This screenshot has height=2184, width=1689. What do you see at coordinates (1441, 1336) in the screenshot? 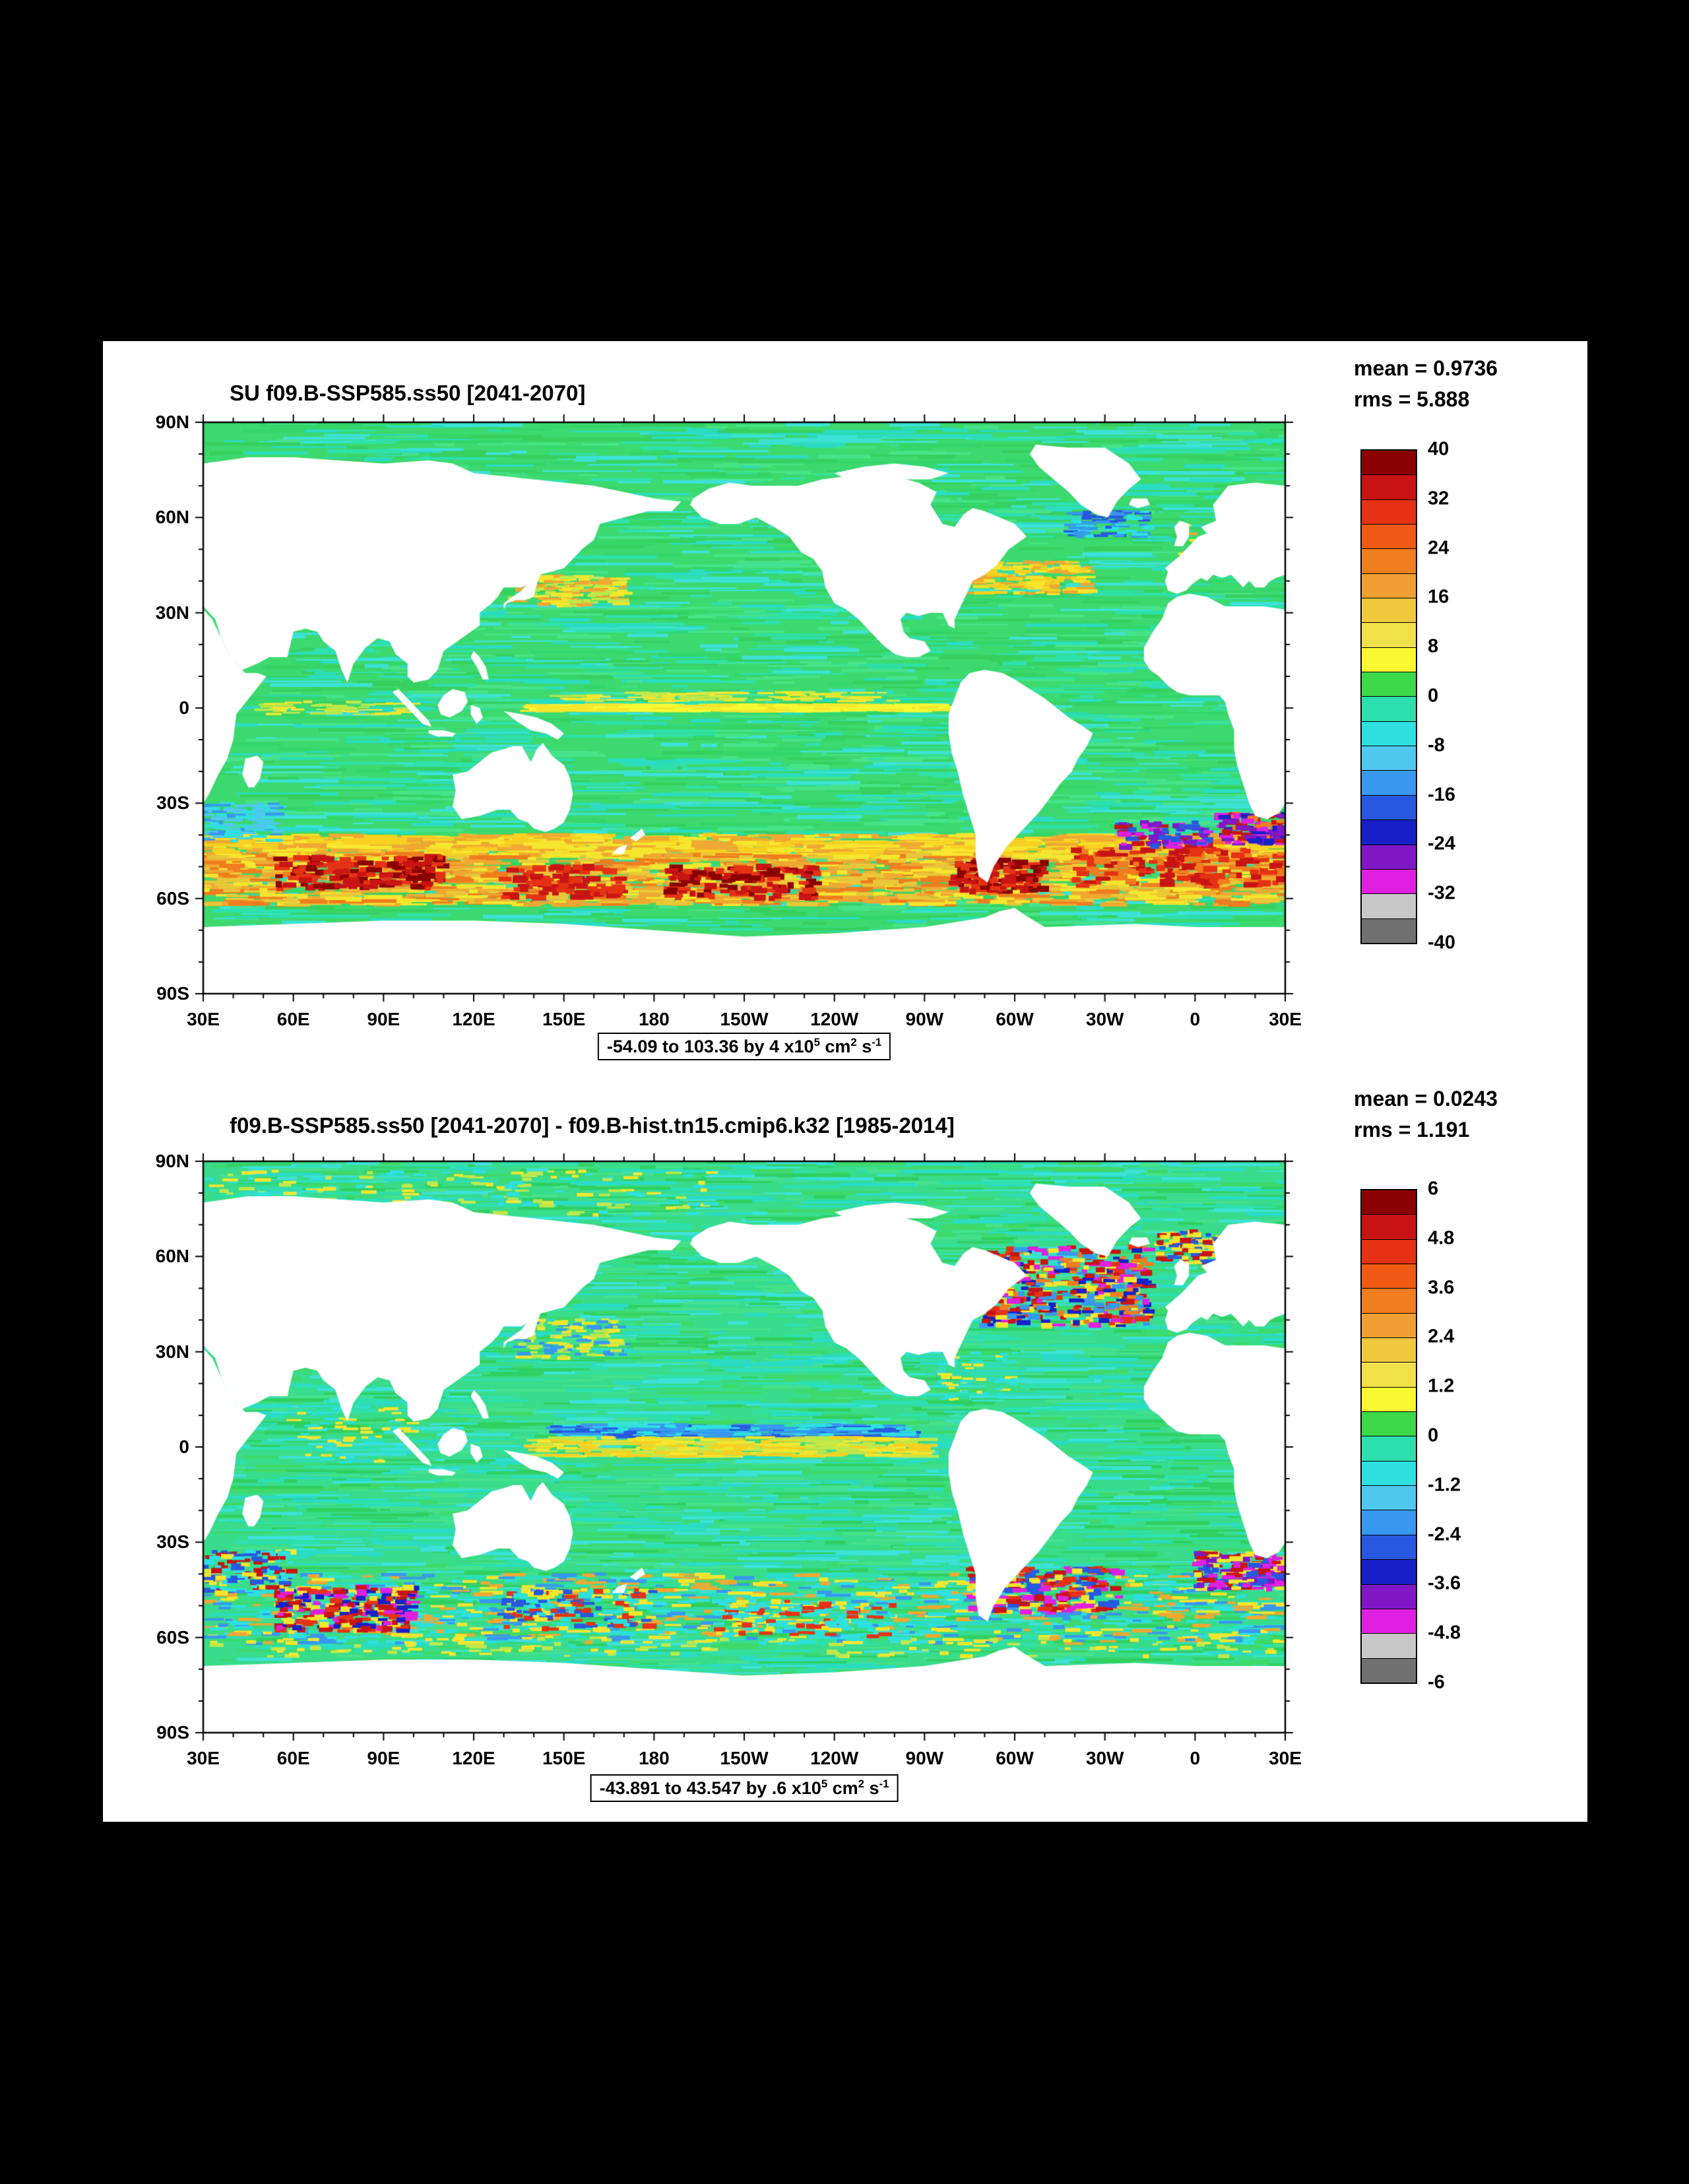
I see `colorbar-label: 2.4` at bounding box center [1441, 1336].